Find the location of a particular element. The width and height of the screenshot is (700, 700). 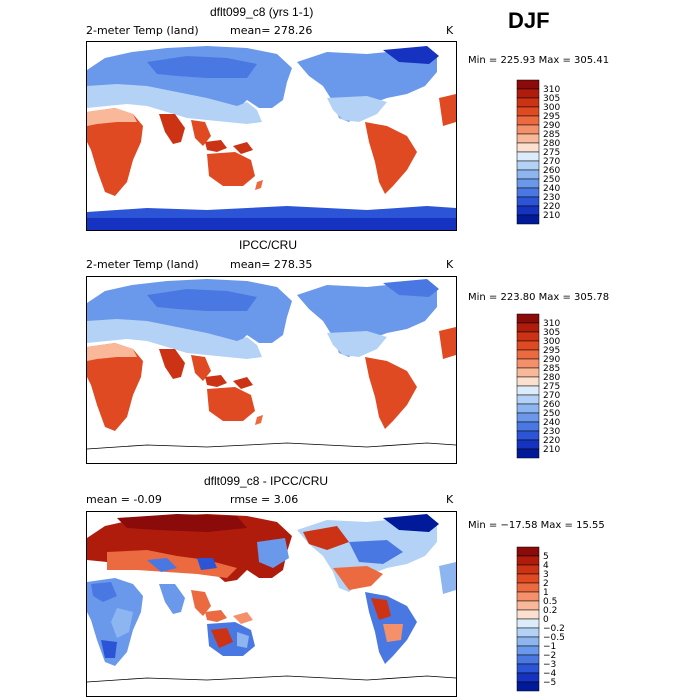

colorbar-tick-label: 300 is located at coordinates (551, 108).